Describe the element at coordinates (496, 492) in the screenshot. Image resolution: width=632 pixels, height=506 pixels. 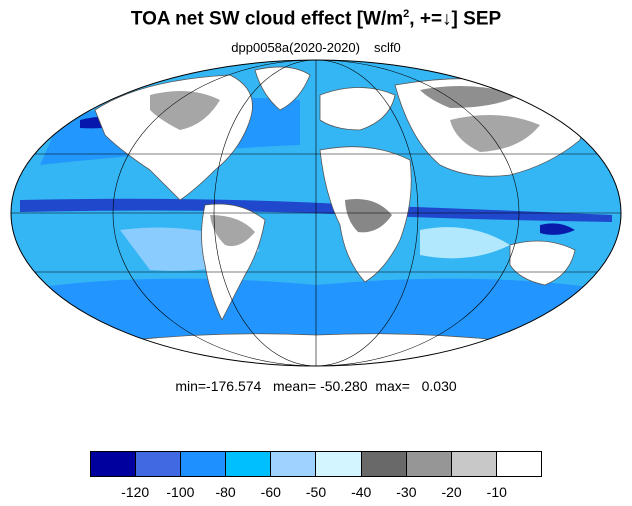
I see `colorbar-tick-label: -10` at that location.